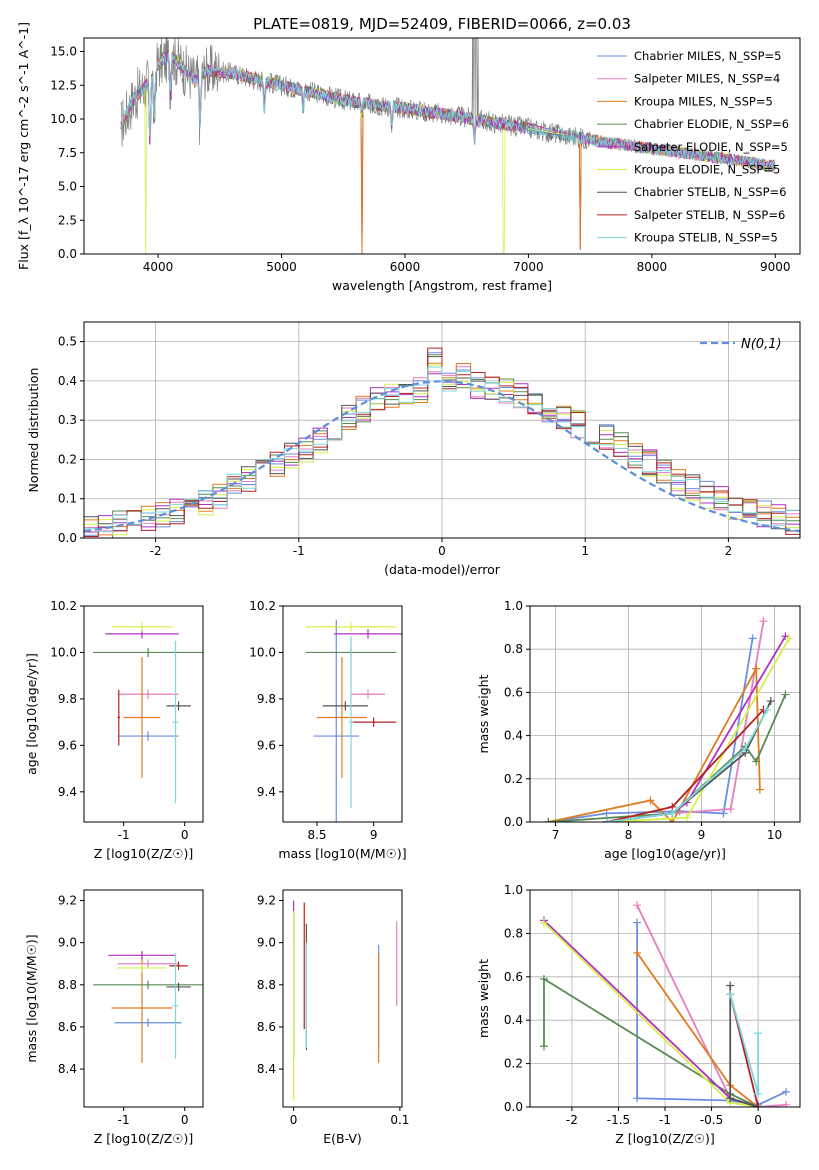 The width and height of the screenshot is (819, 1170). What do you see at coordinates (399, 1120) in the screenshot?
I see `x-tick-label: 0.1` at bounding box center [399, 1120].